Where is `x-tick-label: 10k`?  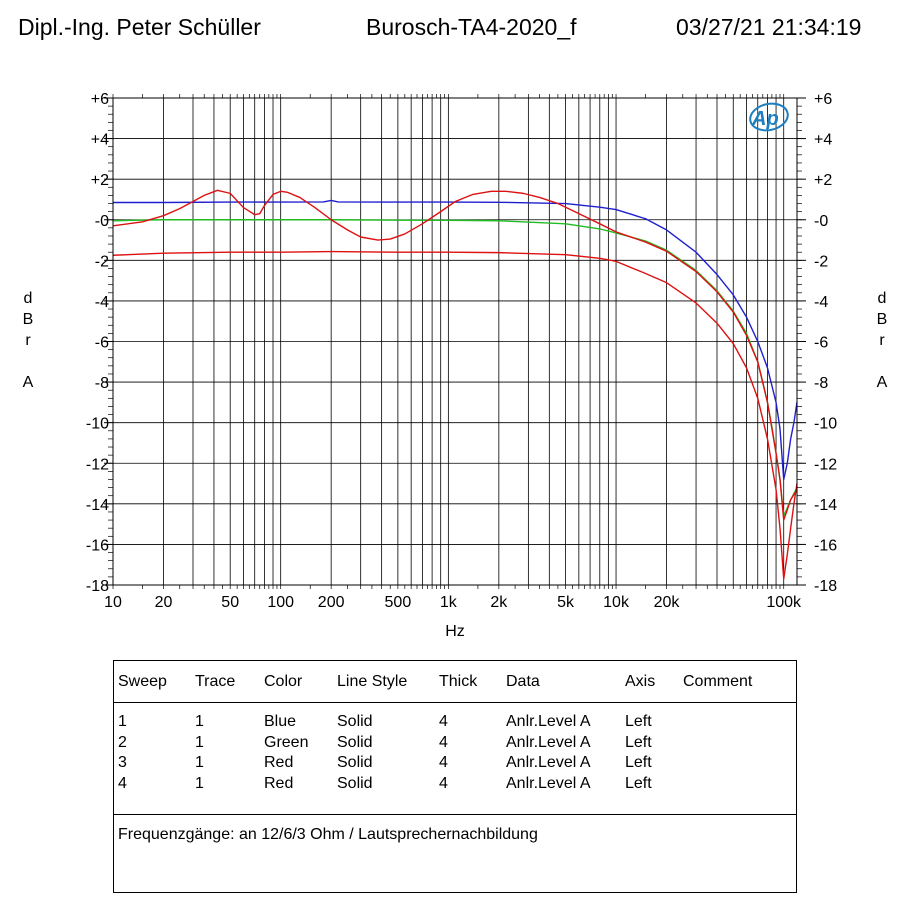
x-tick-label: 10k is located at coordinates (616, 602).